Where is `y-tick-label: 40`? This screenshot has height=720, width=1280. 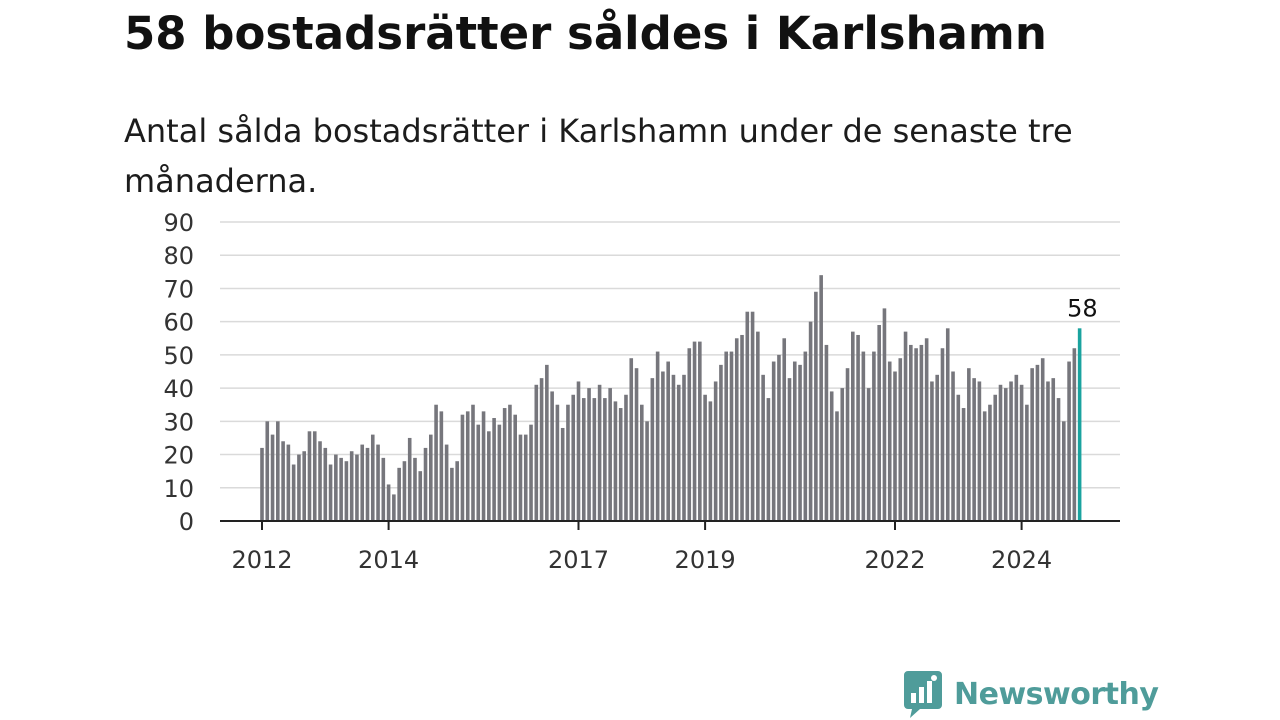
y-tick-label: 40 is located at coordinates (178, 389).